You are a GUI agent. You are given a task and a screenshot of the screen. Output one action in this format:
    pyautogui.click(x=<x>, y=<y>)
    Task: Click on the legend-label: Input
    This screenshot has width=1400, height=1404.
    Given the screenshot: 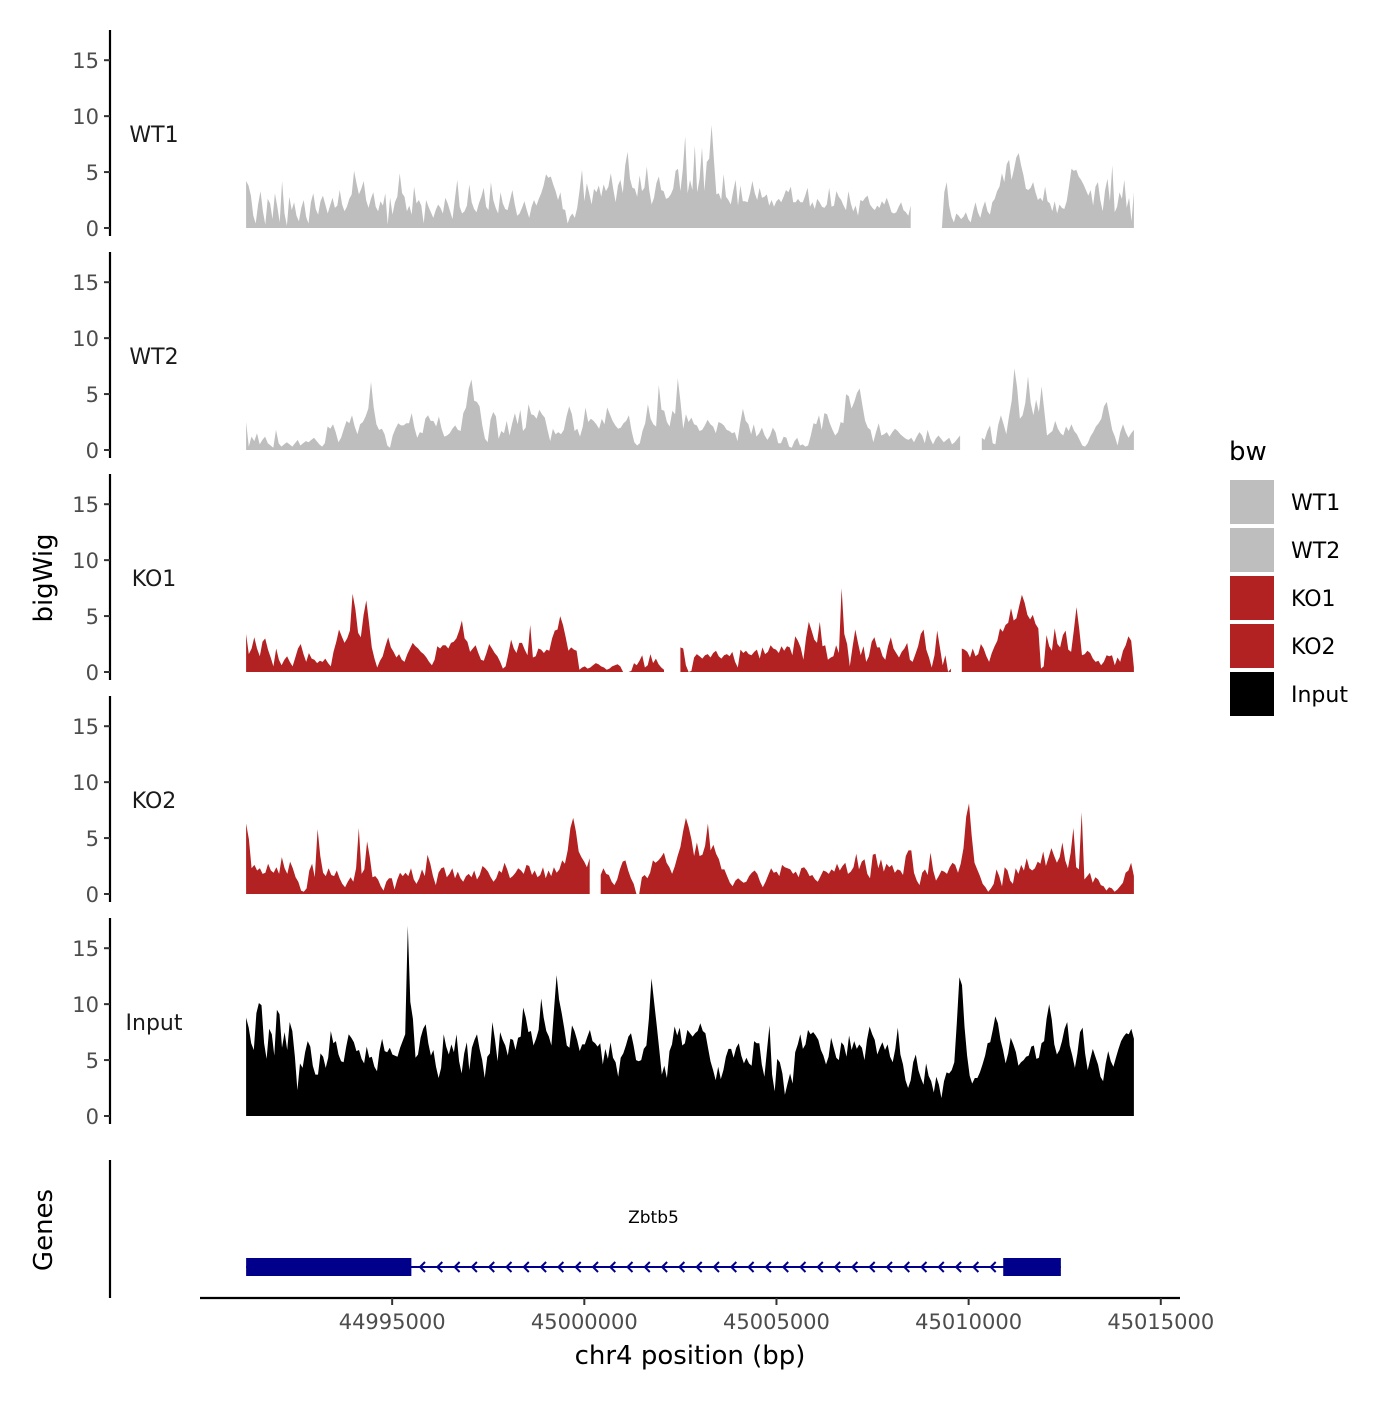 What is the action you would take?
    pyautogui.click(x=1319, y=695)
    